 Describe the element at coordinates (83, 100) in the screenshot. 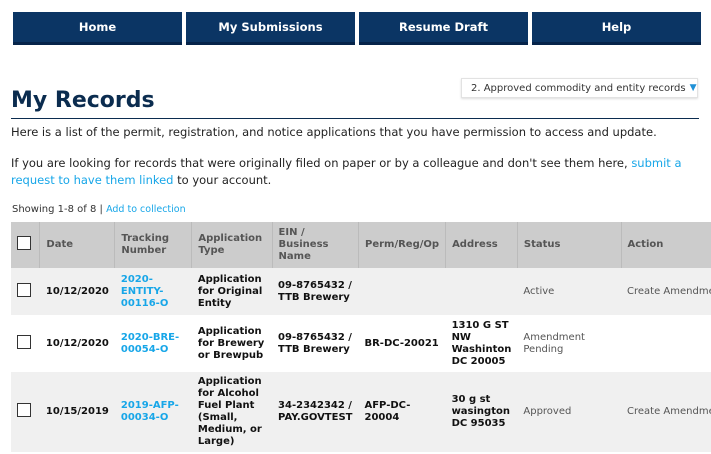

I see `page-title: My Records` at that location.